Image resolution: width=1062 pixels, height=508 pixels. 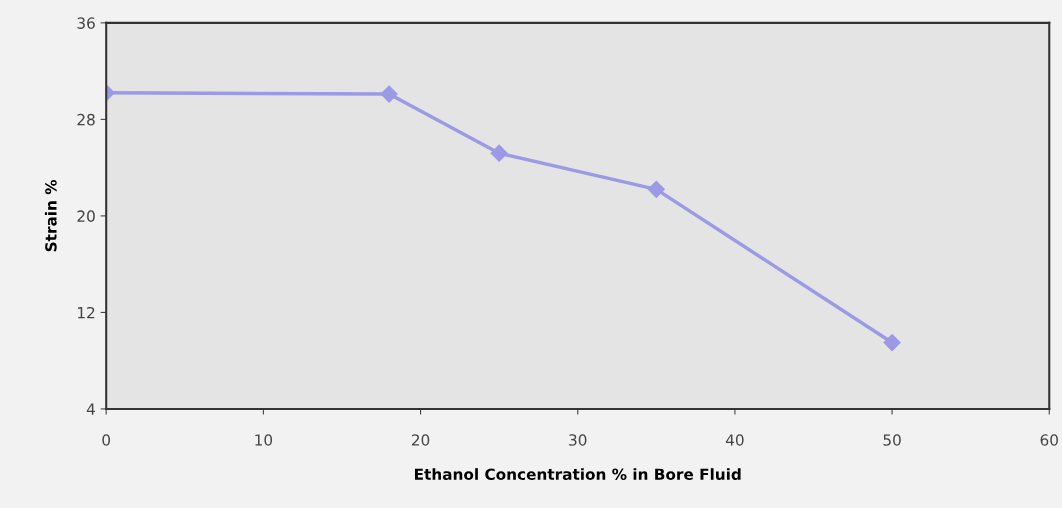 What do you see at coordinates (86, 23) in the screenshot?
I see `y-tick-label: 36` at bounding box center [86, 23].